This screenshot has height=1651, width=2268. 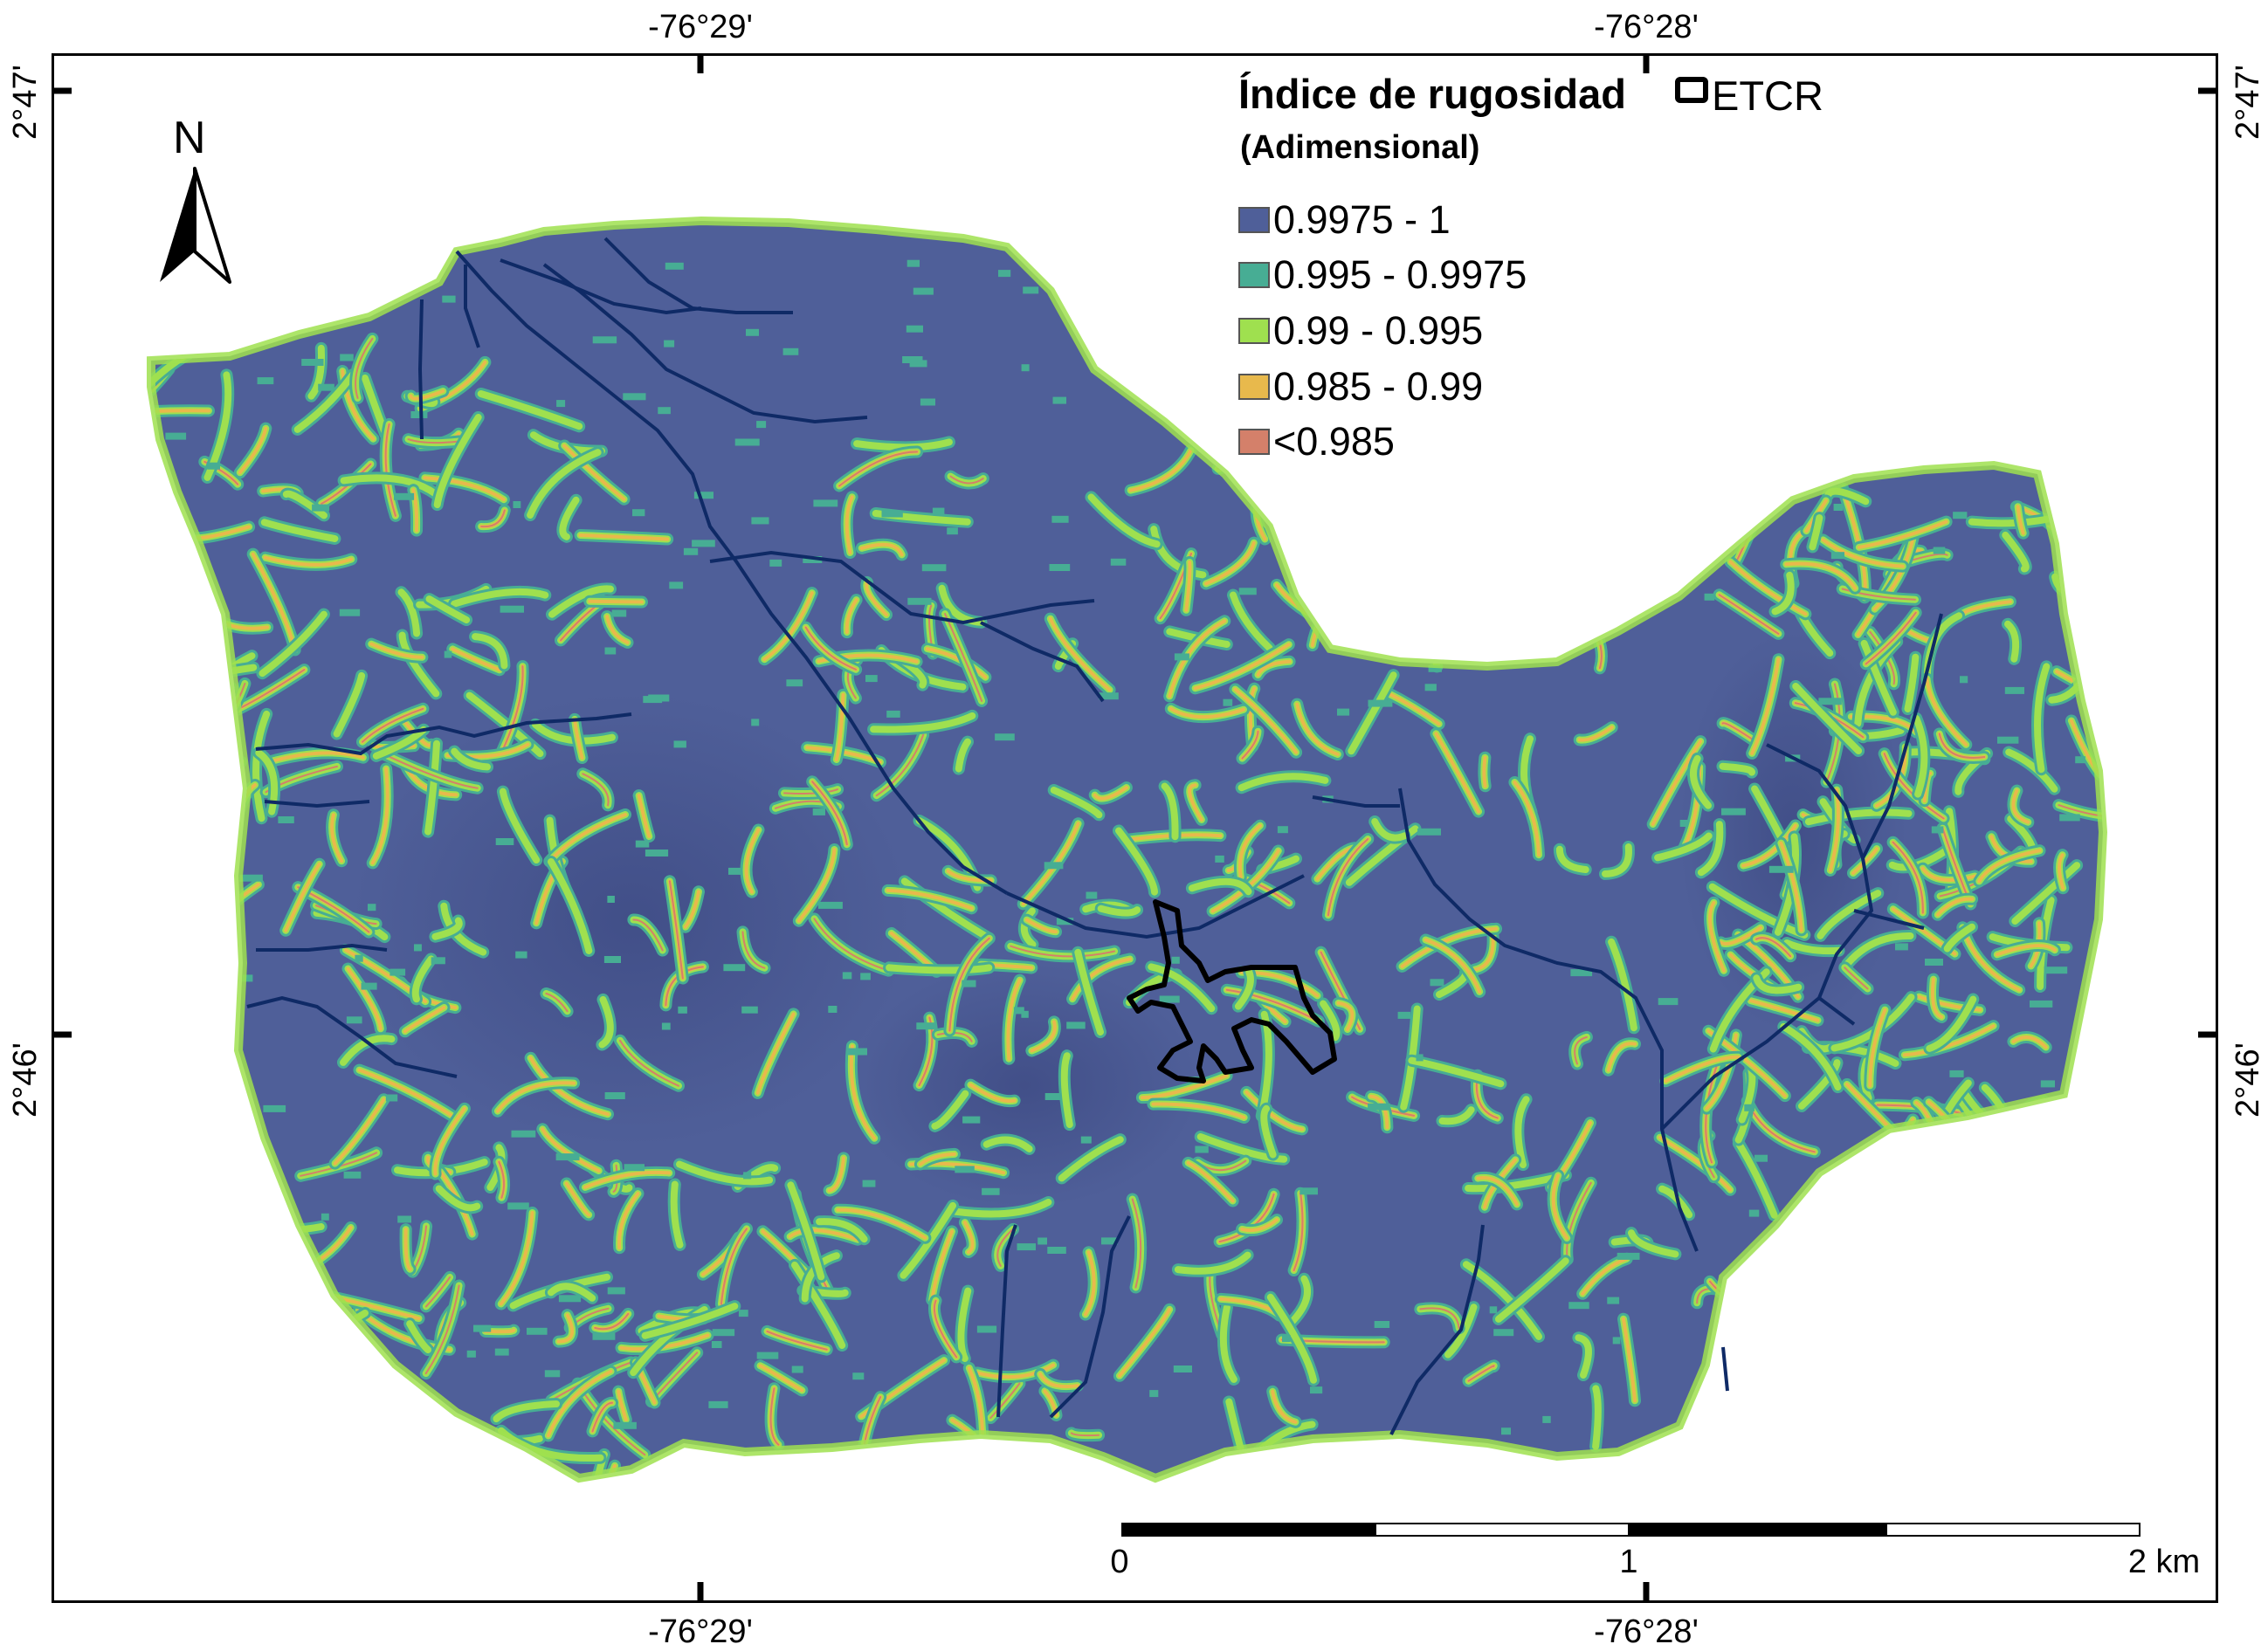 What do you see at coordinates (1646, 1631) in the screenshot?
I see `coord-bottom-east: -76°28'` at bounding box center [1646, 1631].